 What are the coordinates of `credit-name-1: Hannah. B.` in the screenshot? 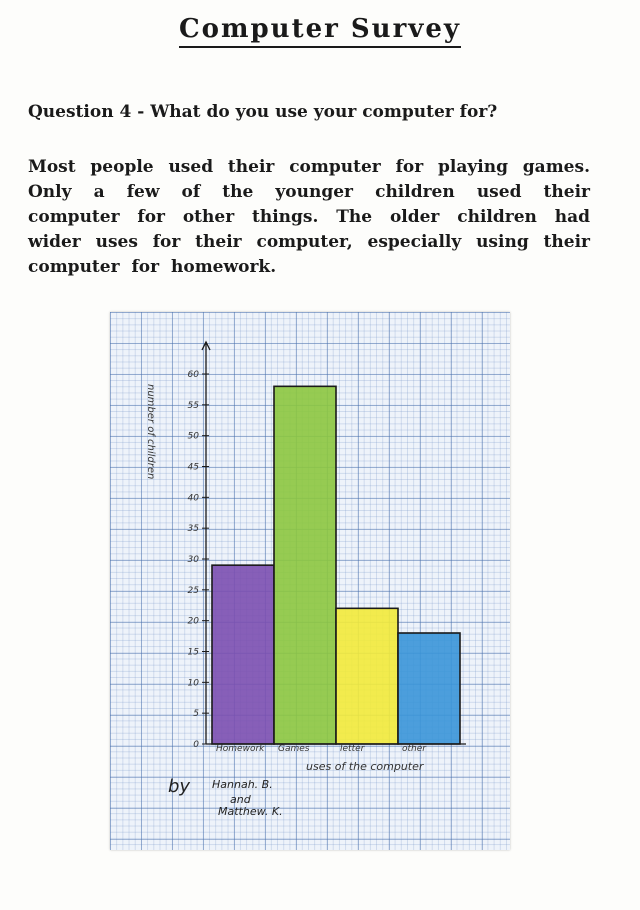 It's located at (242, 784).